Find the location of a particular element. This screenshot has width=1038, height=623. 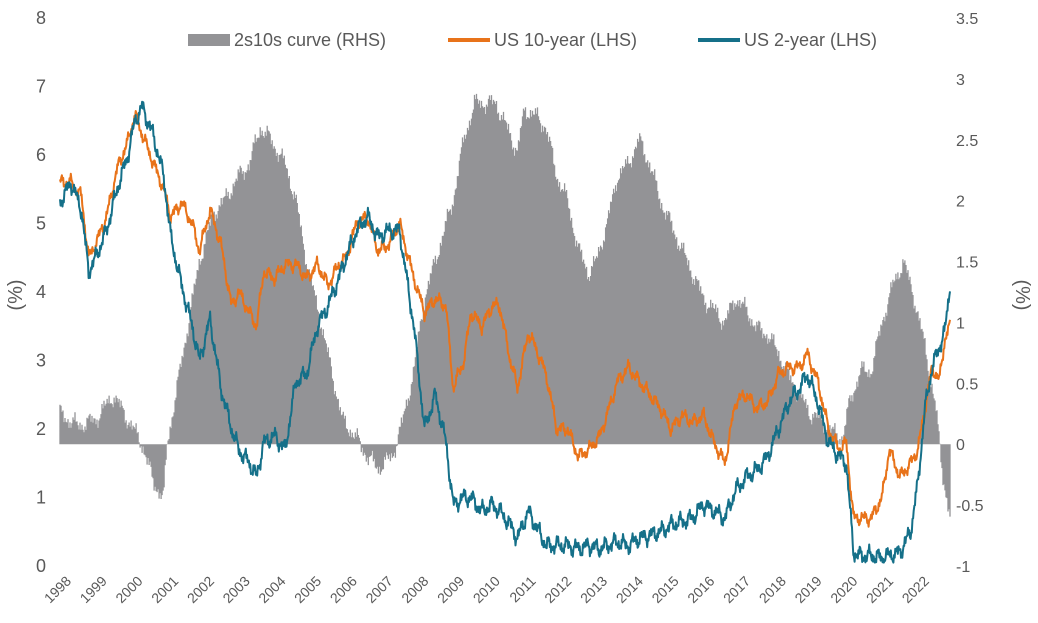

right-axis-tick-label: -1 is located at coordinates (963, 567).